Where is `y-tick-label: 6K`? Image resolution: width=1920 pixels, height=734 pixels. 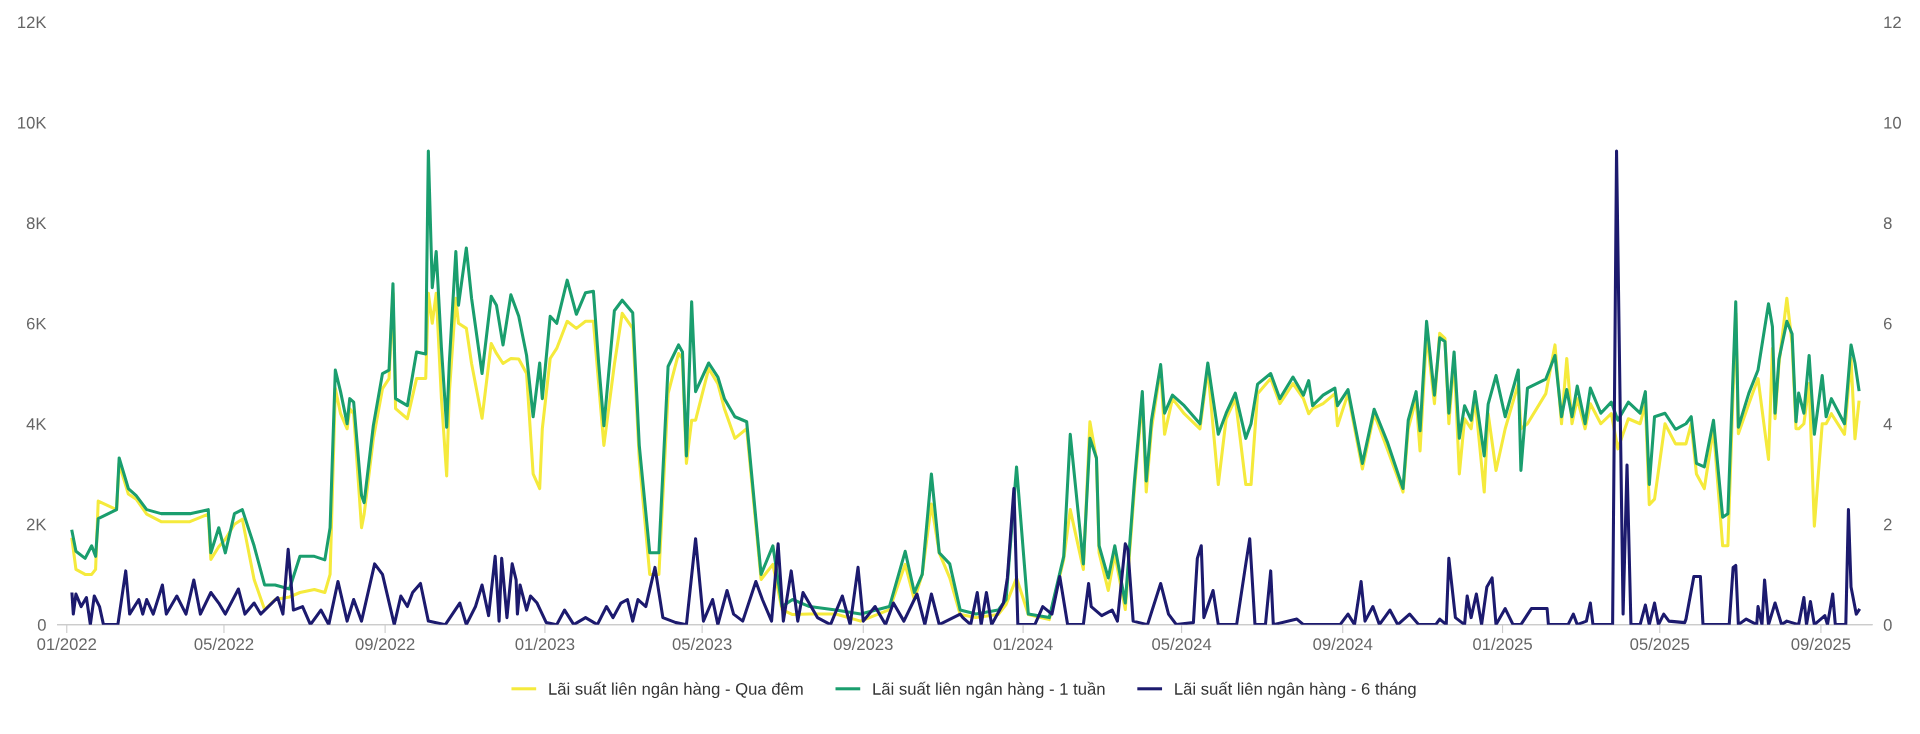
y-tick-label: 6K is located at coordinates (36, 323).